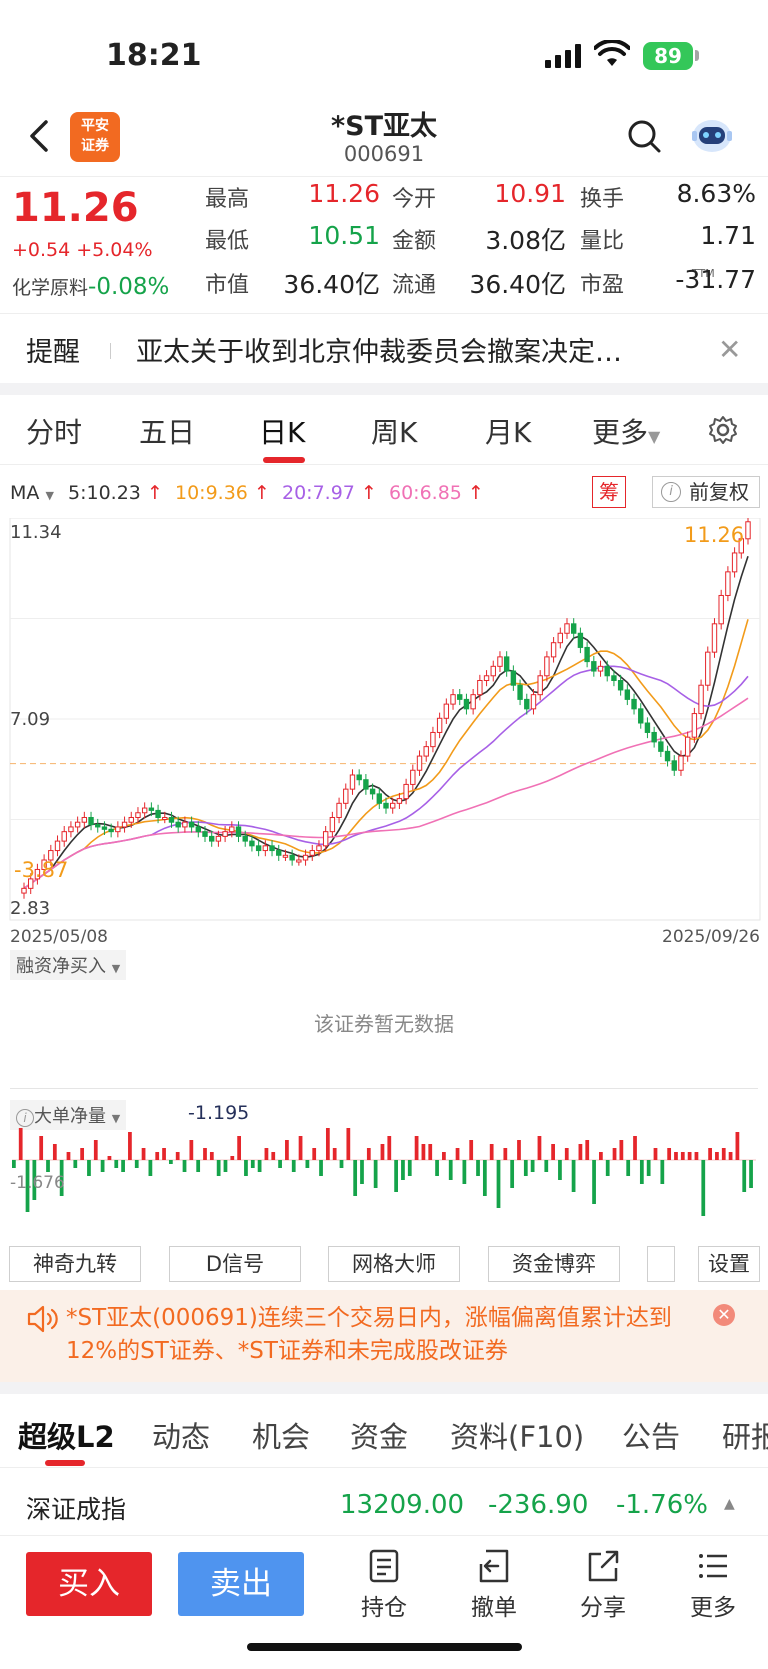 This screenshot has width=768, height=1669. I want to click on sell-button: 卖出, so click(241, 1584).